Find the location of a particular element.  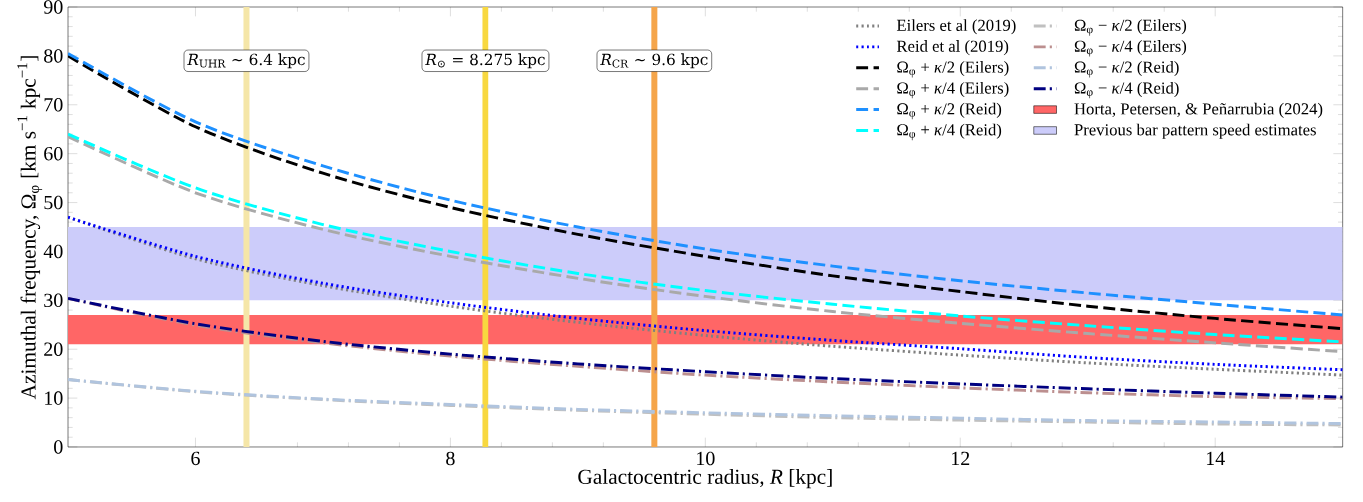

y-tick-label: 30 is located at coordinates (53, 300).